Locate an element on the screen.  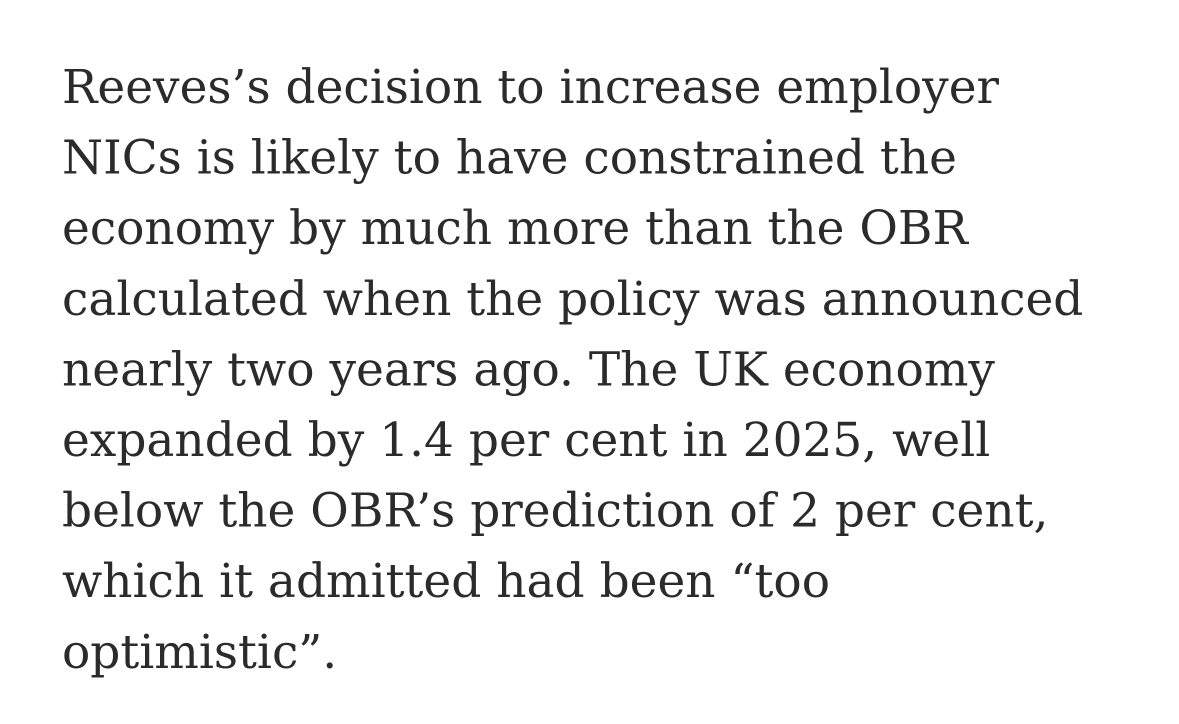
text-line: Reeves’s decision to increase employer is located at coordinates (531, 87).